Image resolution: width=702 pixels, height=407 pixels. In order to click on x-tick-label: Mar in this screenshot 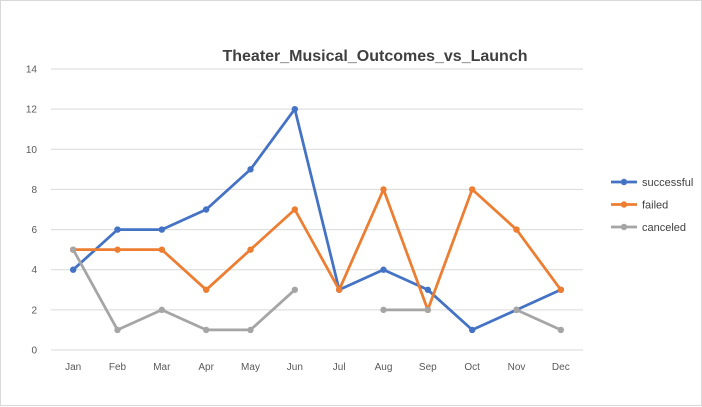, I will do `click(162, 367)`.